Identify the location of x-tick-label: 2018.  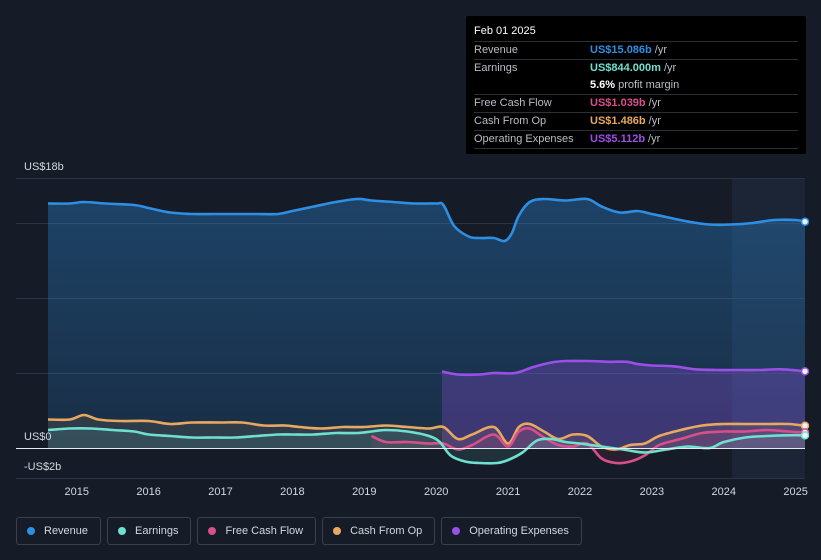
(292, 492).